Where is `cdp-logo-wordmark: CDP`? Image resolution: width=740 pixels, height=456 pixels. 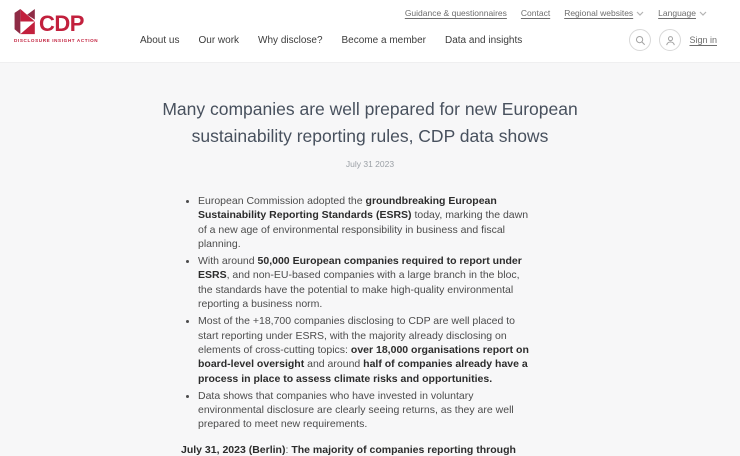
cdp-logo-wordmark: CDP is located at coordinates (61, 23).